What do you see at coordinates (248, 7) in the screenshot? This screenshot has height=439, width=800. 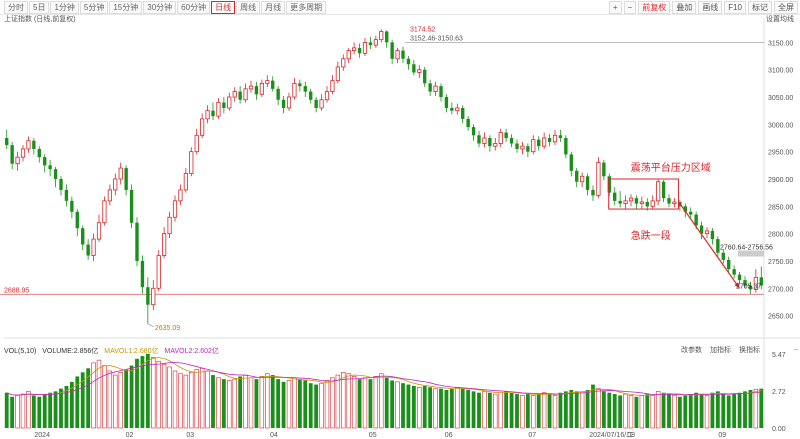 I see `tab-8: 周线` at bounding box center [248, 7].